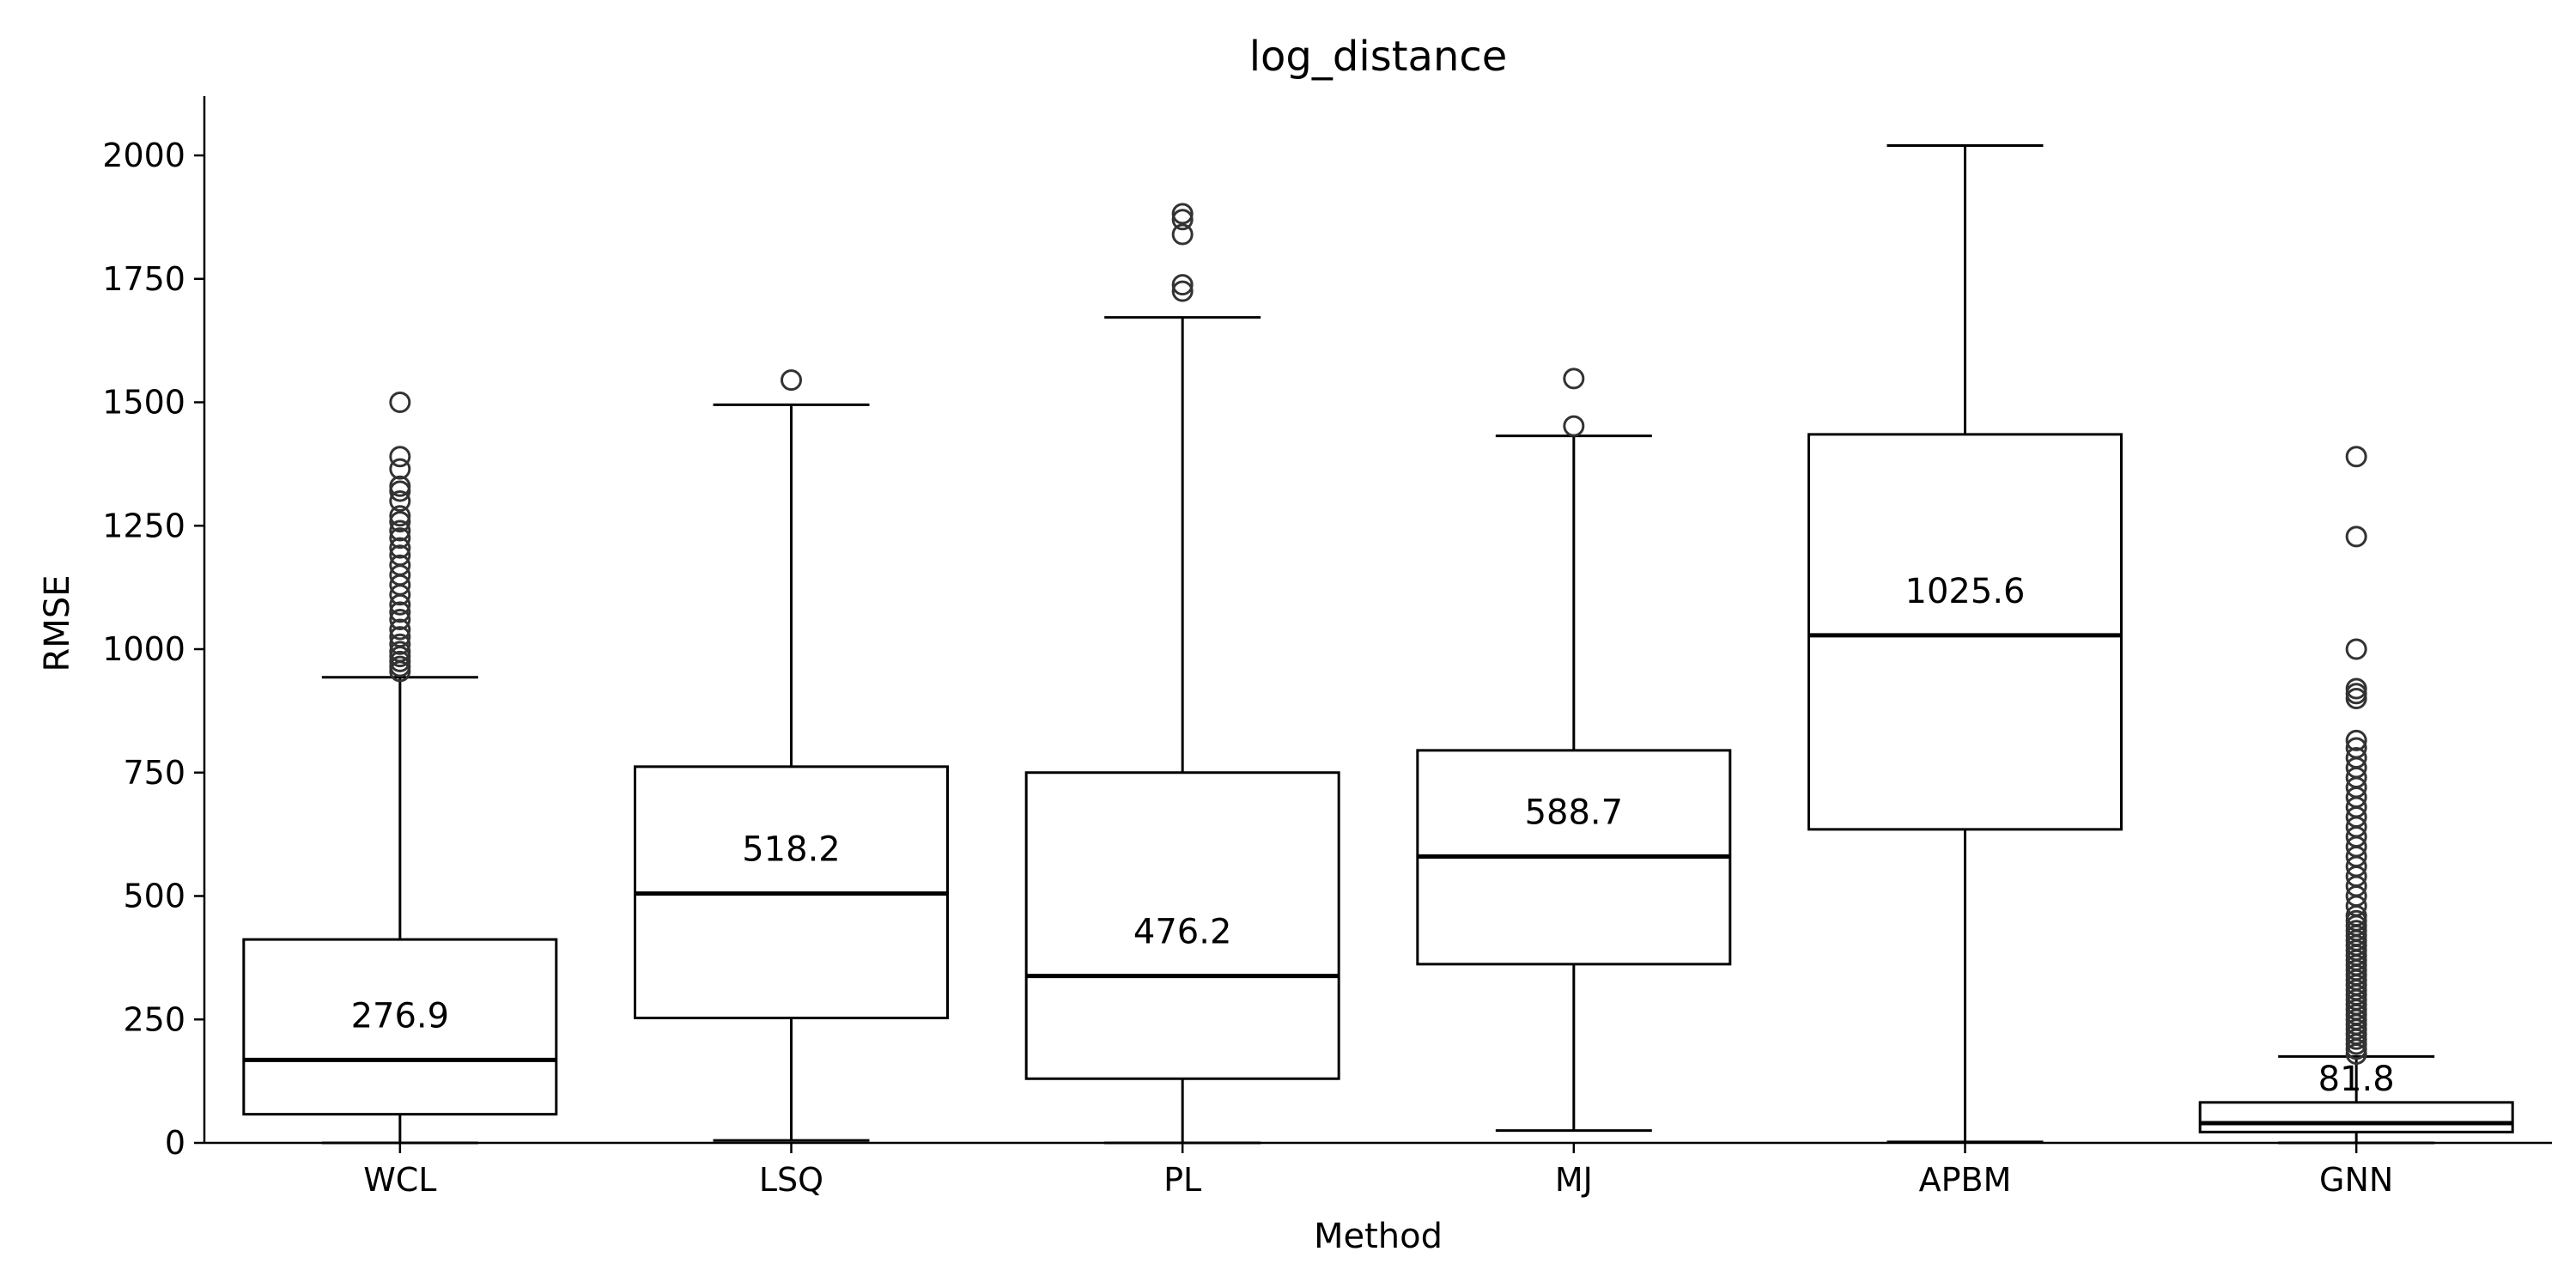 This screenshot has width=2576, height=1288. I want to click on y-axis-label: RMSE, so click(58, 623).